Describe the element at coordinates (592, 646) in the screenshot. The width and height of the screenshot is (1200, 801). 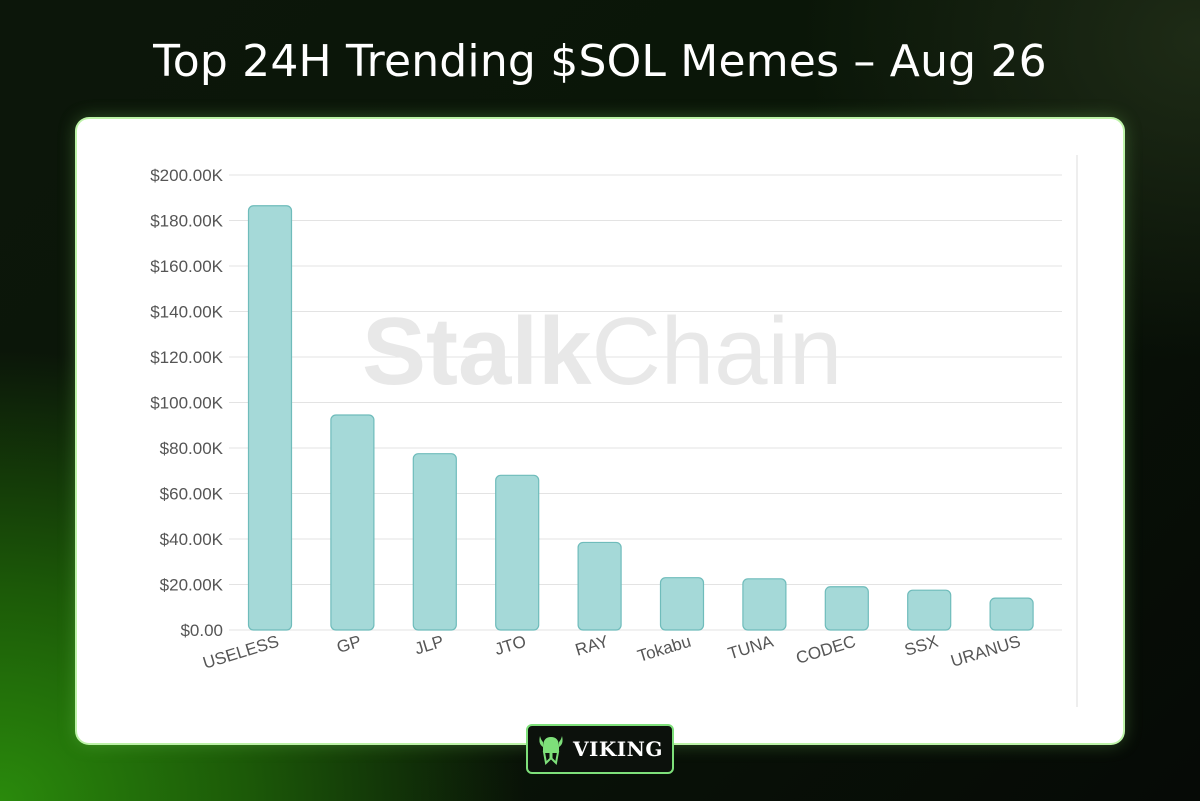
I see `x-tick-label: RAY` at that location.